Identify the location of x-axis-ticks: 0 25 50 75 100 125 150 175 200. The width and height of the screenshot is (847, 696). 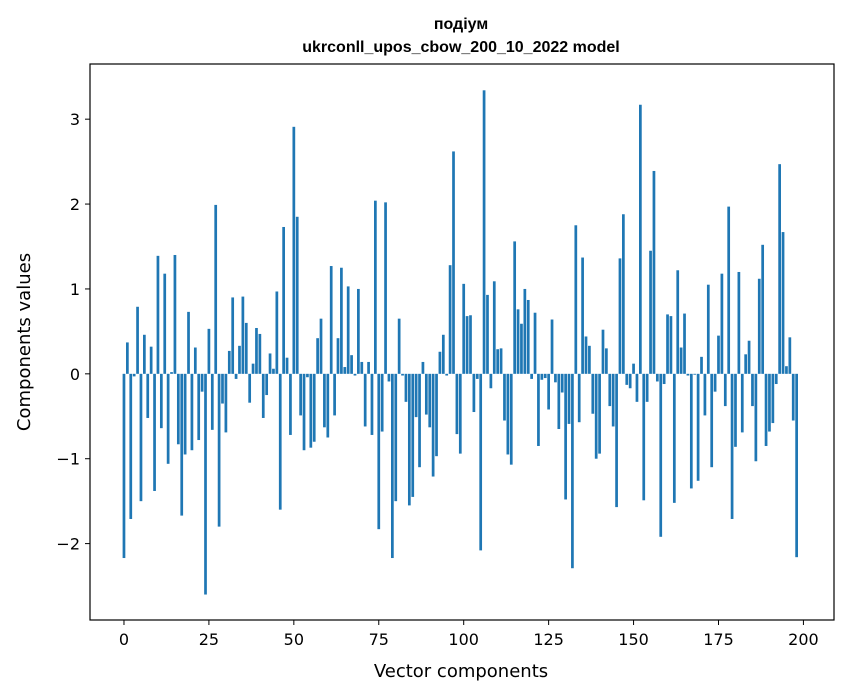
(469, 634).